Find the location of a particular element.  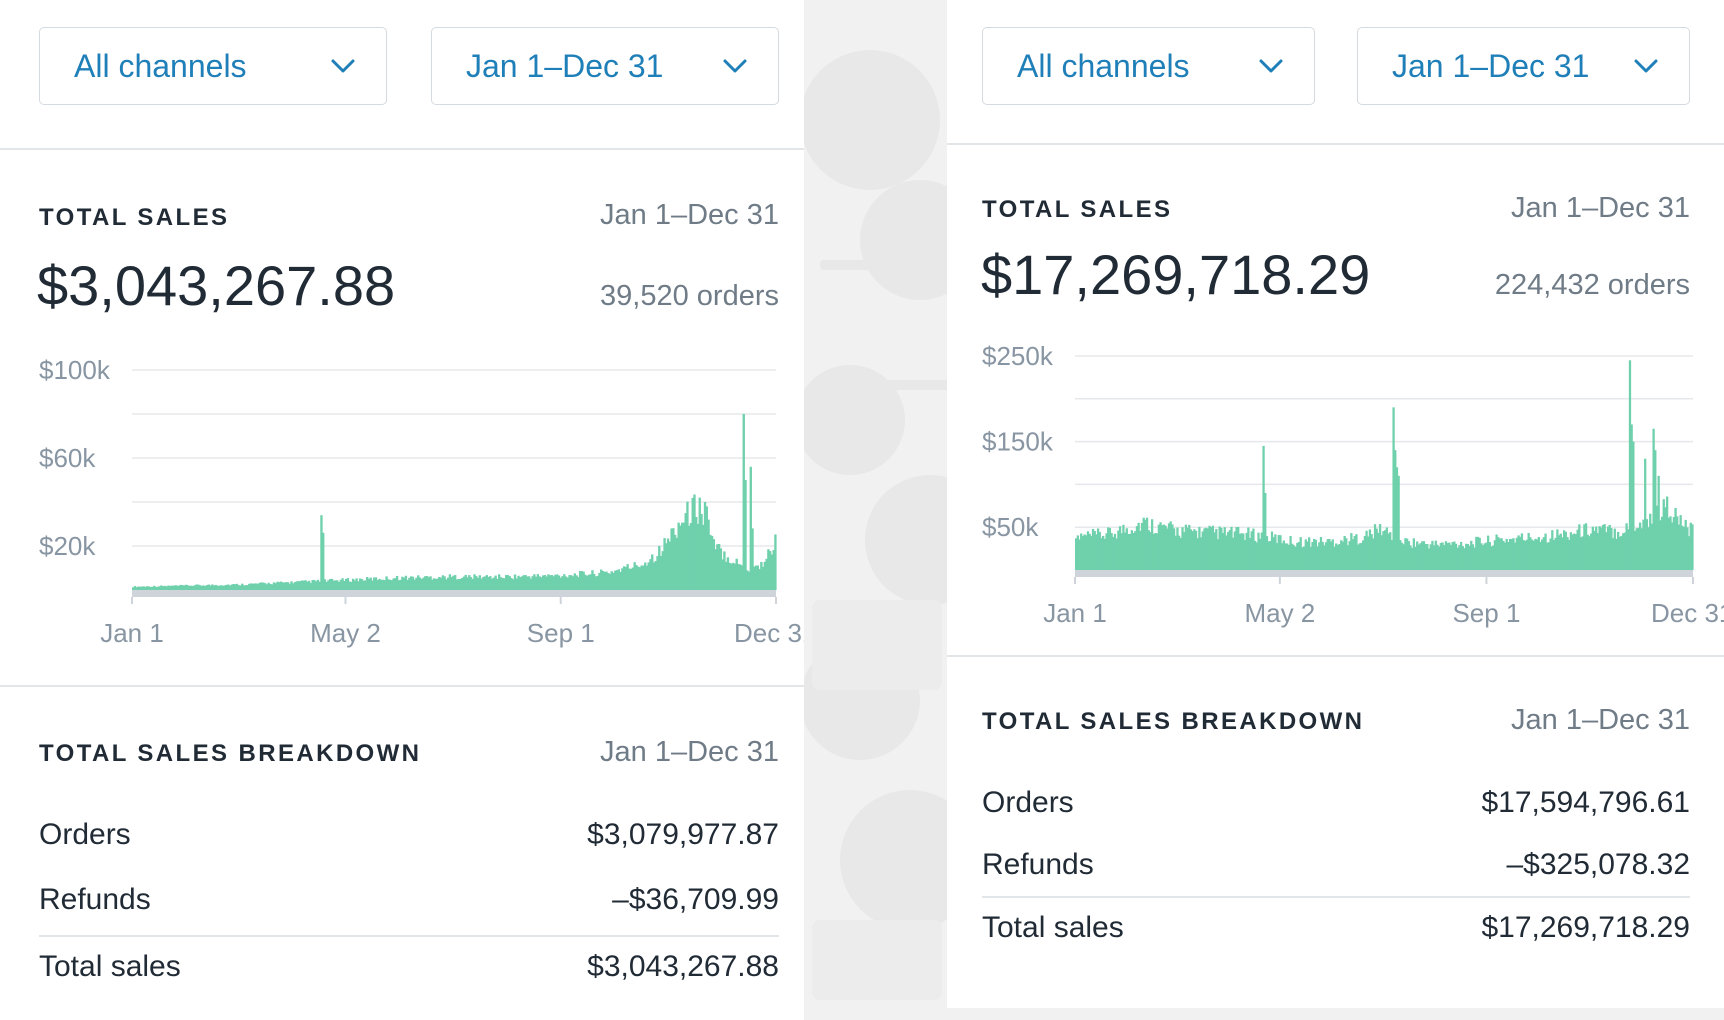

x-tick-label: Dec 31 is located at coordinates (769, 633).